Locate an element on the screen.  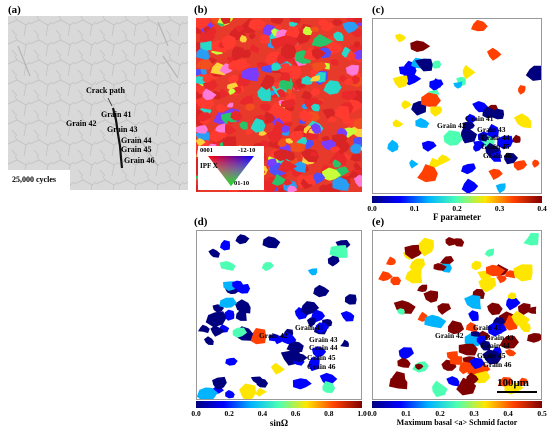
sin-omega-colorbar is located at coordinates (279, 404).